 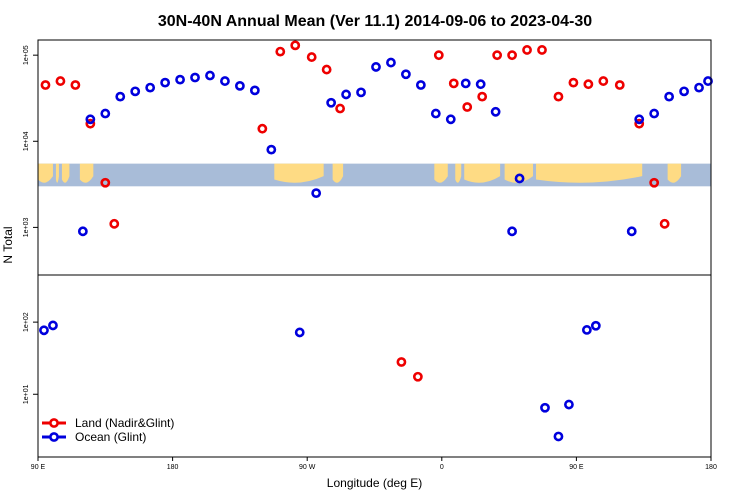 What do you see at coordinates (124, 423) in the screenshot?
I see `legend-land-label: Land (Nadir&Glint)` at bounding box center [124, 423].